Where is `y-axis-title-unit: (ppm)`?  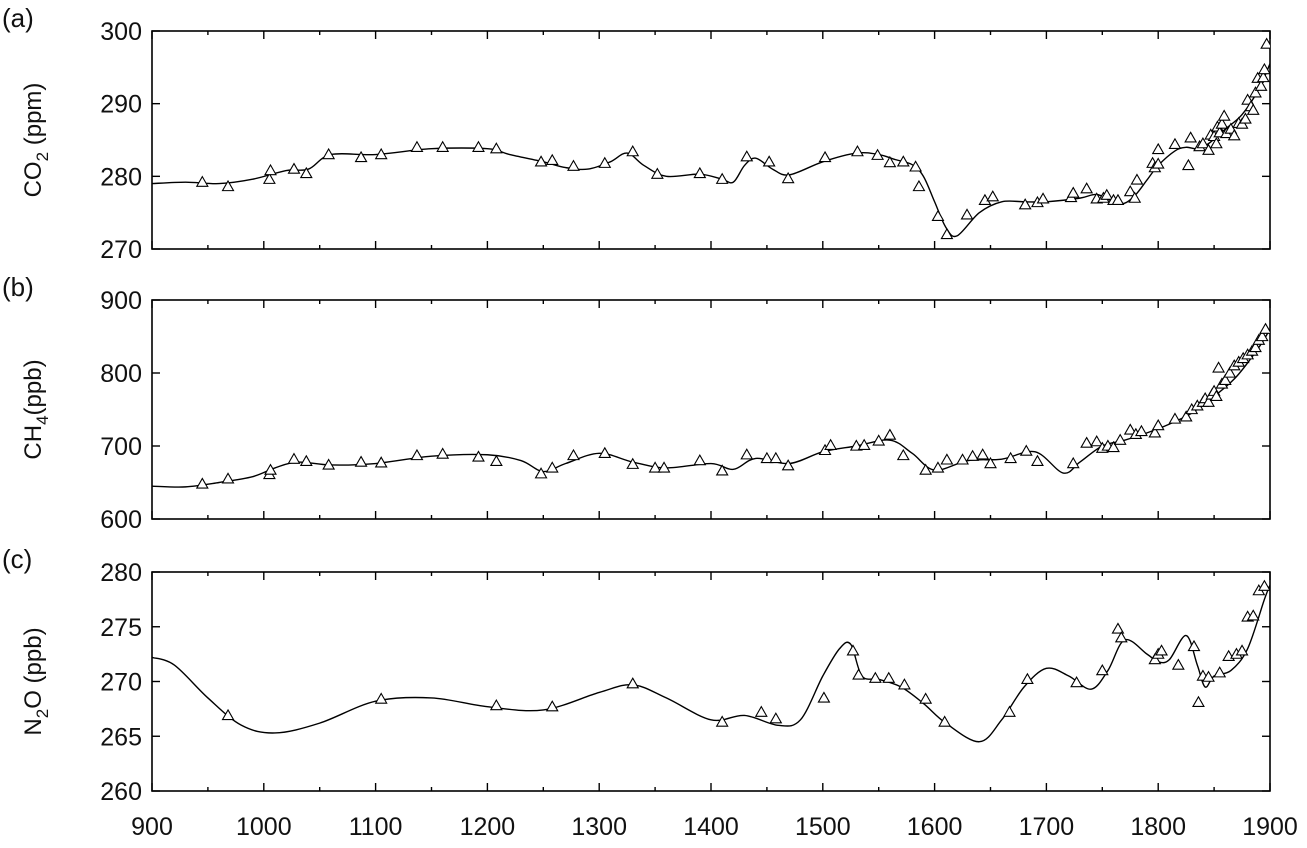 y-axis-title-unit: (ppm) is located at coordinates (33, 117).